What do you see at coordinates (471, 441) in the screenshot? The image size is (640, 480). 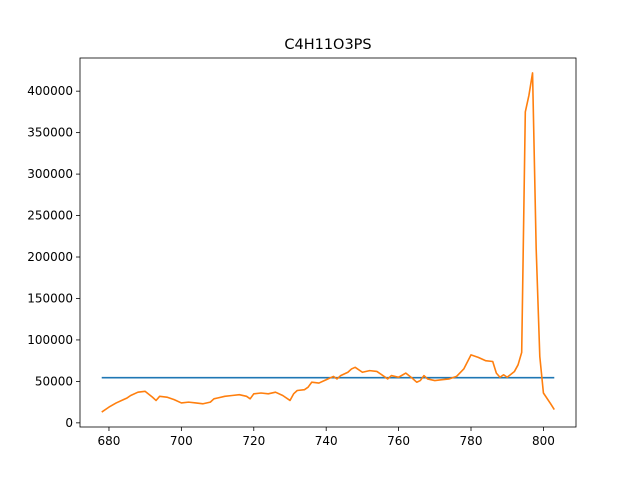 I see `x-tick-label: 780` at bounding box center [471, 441].